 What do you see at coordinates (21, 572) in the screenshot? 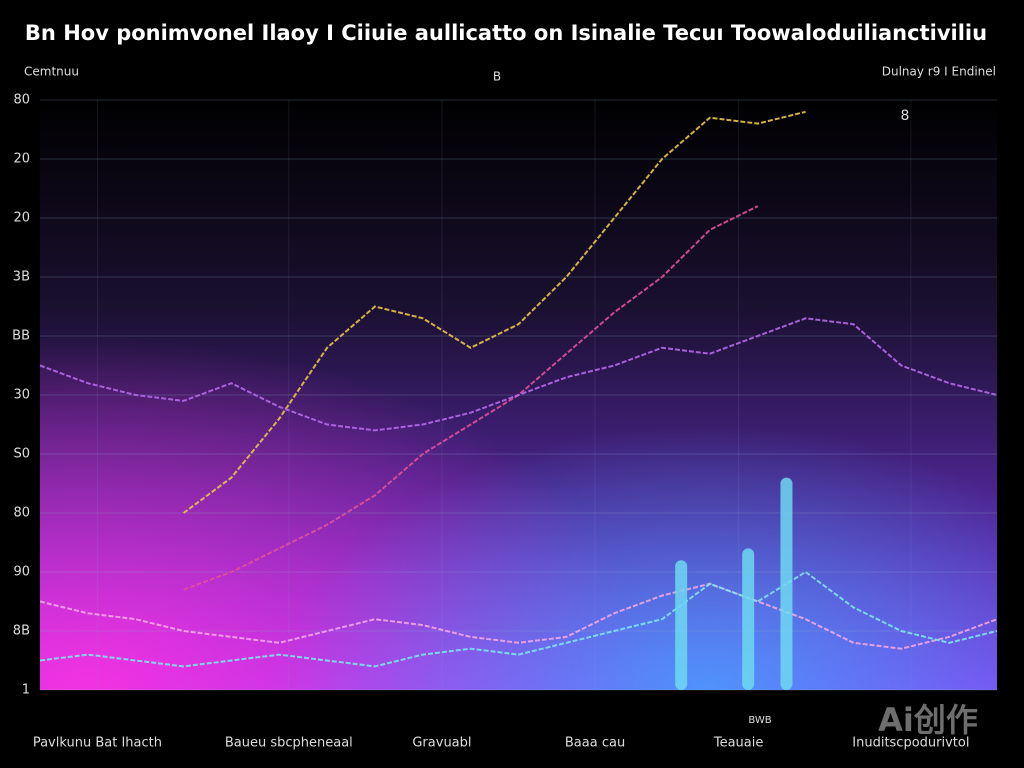
I see `y-tick-label: 90` at bounding box center [21, 572].